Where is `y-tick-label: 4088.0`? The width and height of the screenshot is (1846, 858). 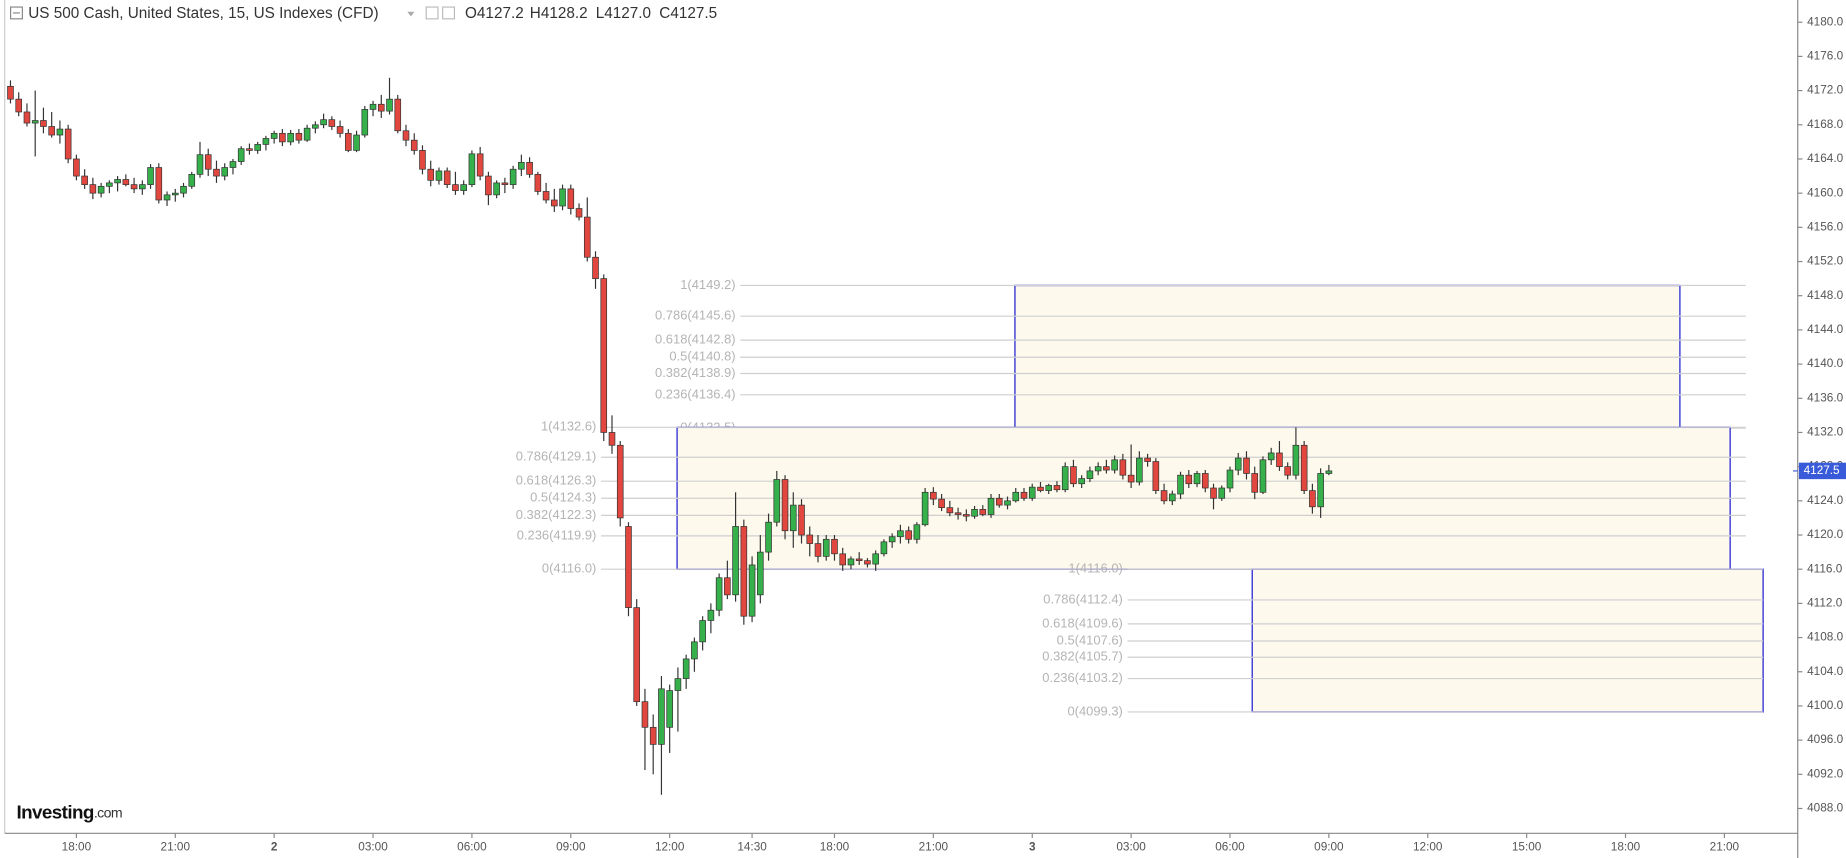
y-tick-label: 4088.0 is located at coordinates (1825, 808).